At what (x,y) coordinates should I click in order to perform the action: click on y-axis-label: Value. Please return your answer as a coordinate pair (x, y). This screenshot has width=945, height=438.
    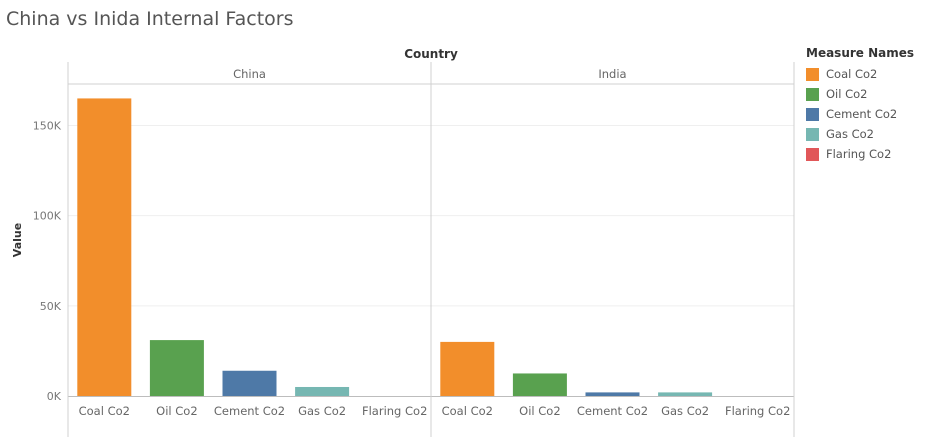
    Looking at the image, I should click on (17, 240).